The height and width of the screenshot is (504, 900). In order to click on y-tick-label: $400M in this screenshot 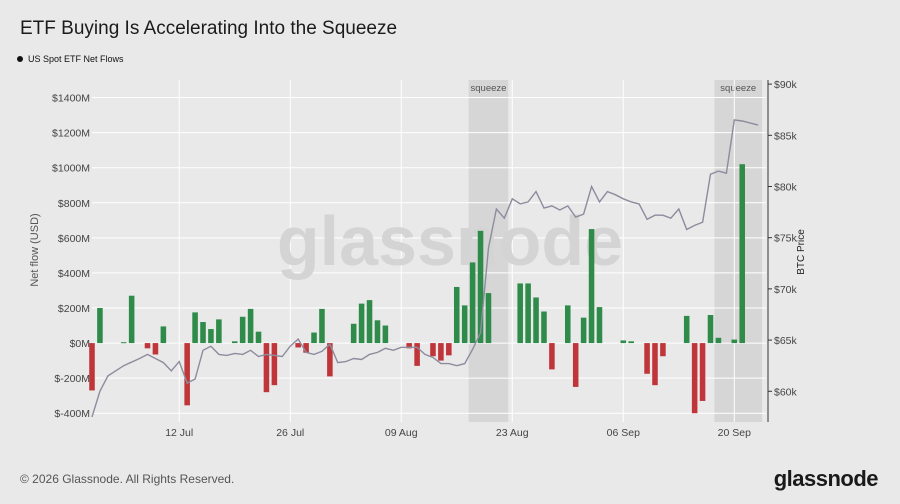, I will do `click(74, 274)`.